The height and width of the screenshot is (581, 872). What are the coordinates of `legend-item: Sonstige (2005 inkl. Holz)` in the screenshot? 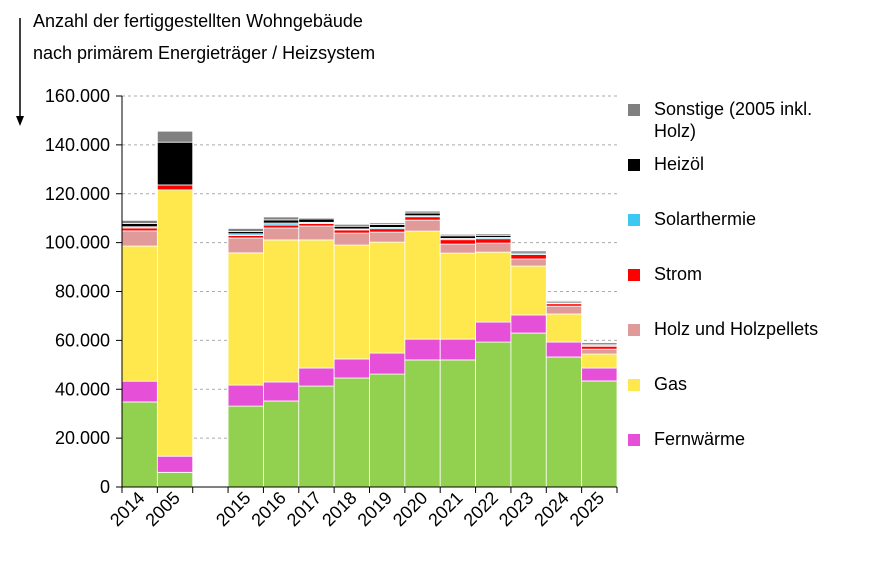 It's located at (743, 120).